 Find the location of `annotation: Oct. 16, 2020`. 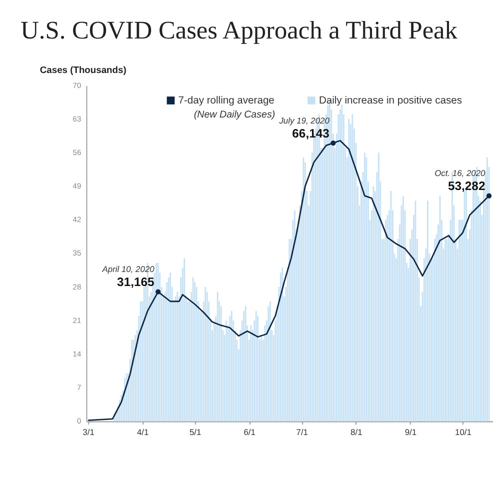

annotation: Oct. 16, 2020 is located at coordinates (460, 173).